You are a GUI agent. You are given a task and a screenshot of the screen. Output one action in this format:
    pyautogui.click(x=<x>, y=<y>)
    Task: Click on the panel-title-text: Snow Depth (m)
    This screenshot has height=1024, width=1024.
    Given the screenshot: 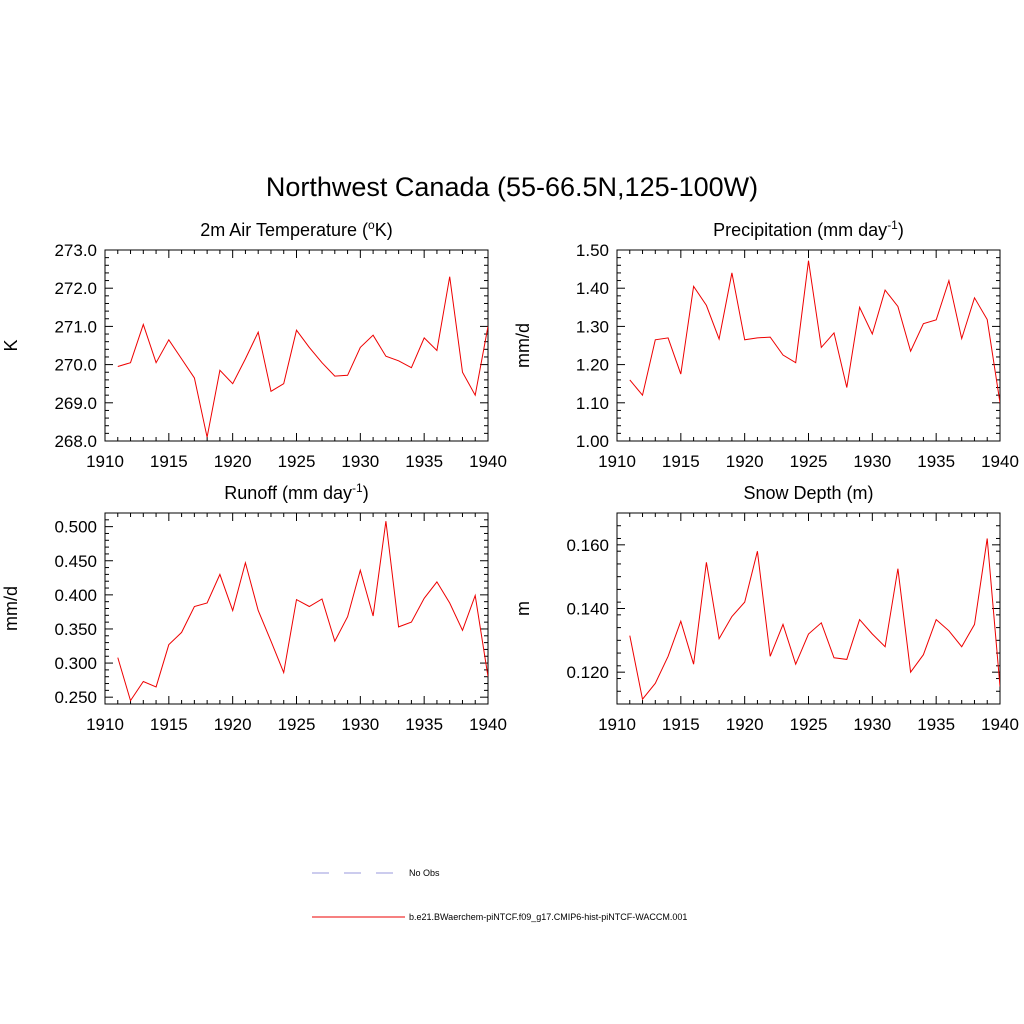 What is the action you would take?
    pyautogui.click(x=808, y=493)
    